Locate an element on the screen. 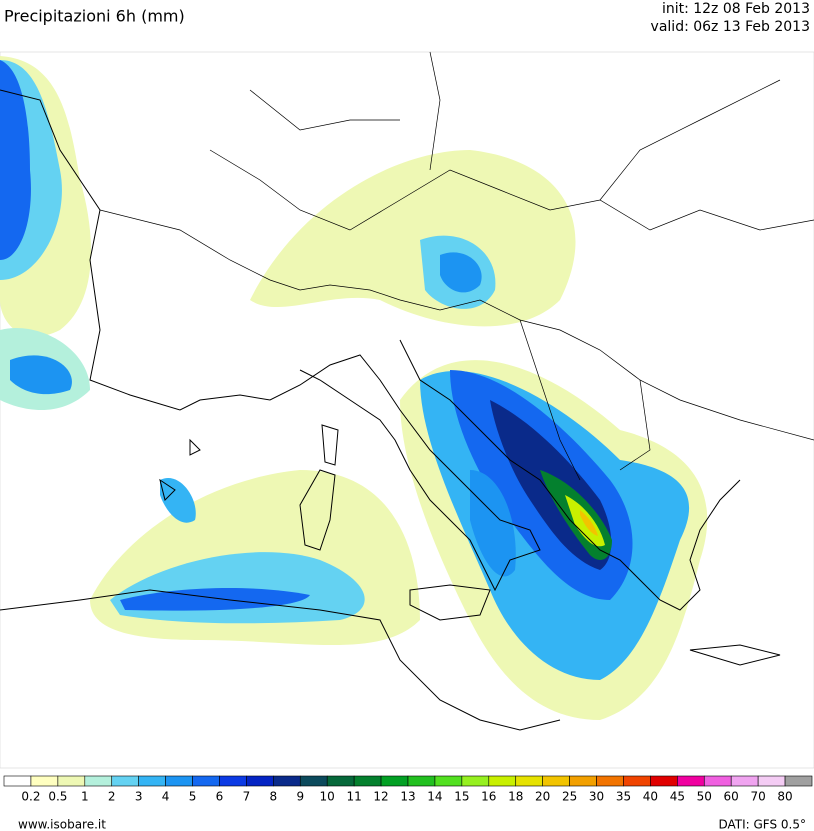  legend-label: 45 is located at coordinates (677, 797).